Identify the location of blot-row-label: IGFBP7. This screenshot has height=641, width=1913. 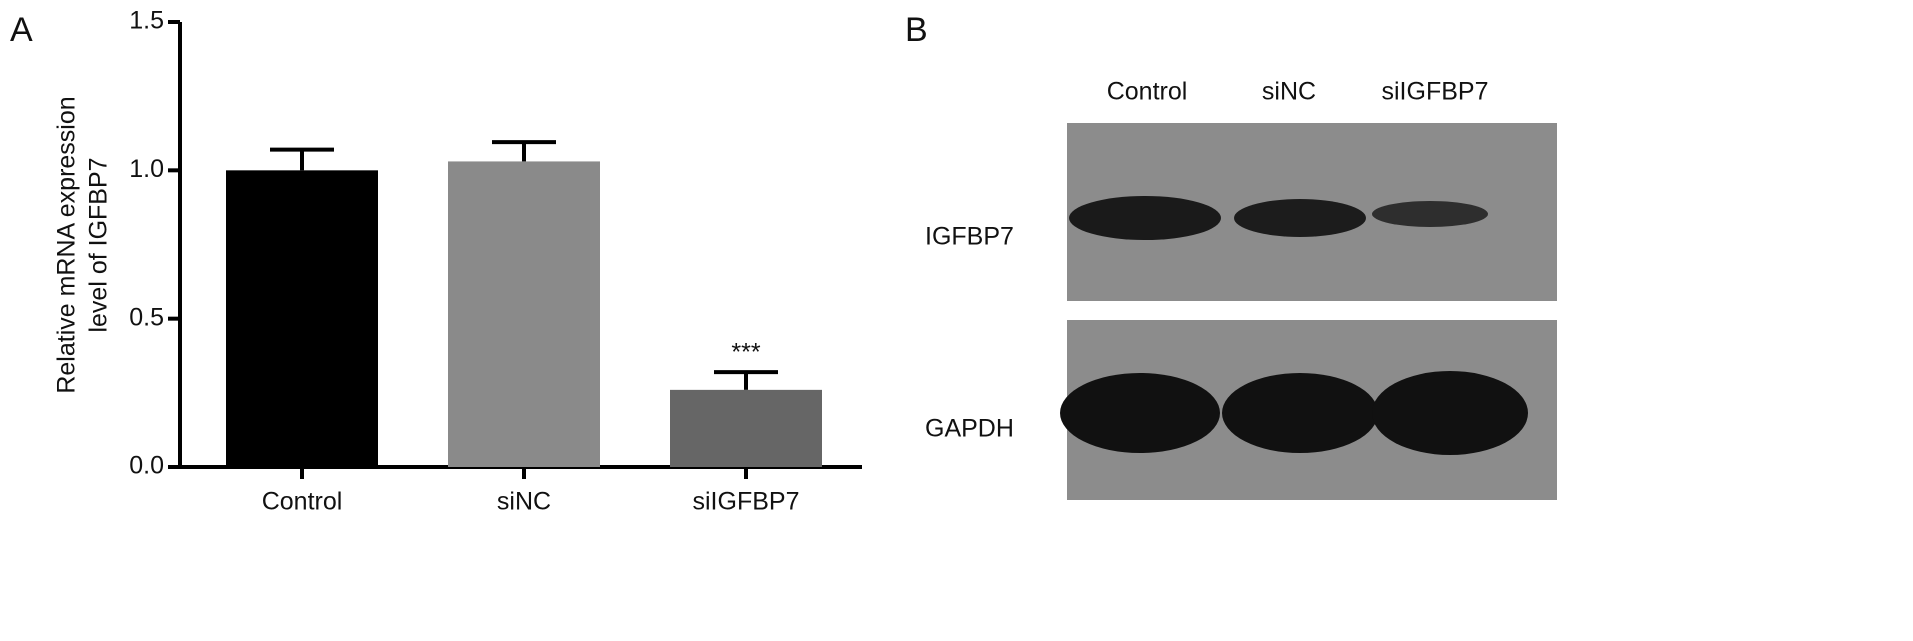
(969, 237).